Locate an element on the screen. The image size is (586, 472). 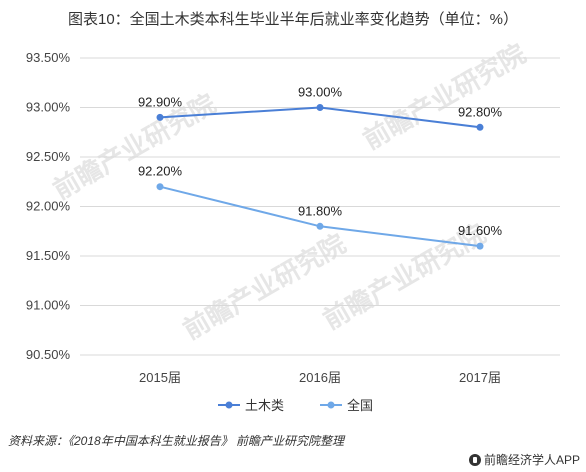
legend: 土木类 全国 is located at coordinates (295, 405).